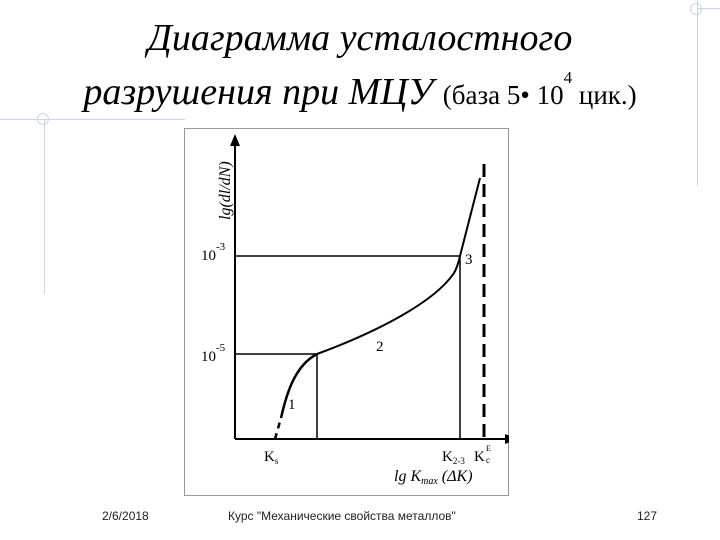 This screenshot has width=720, height=540. I want to click on slide-title-paren: (база 5• 104 цик.), so click(539, 89).